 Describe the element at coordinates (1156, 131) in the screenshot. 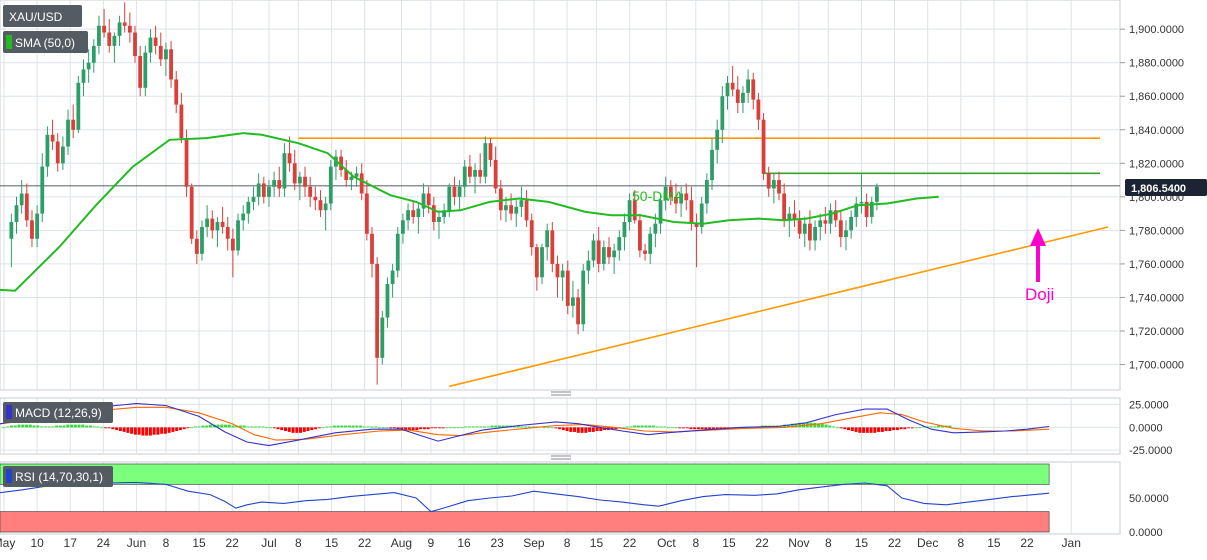

I see `main-y-tick-label: 1,840.0000` at that location.